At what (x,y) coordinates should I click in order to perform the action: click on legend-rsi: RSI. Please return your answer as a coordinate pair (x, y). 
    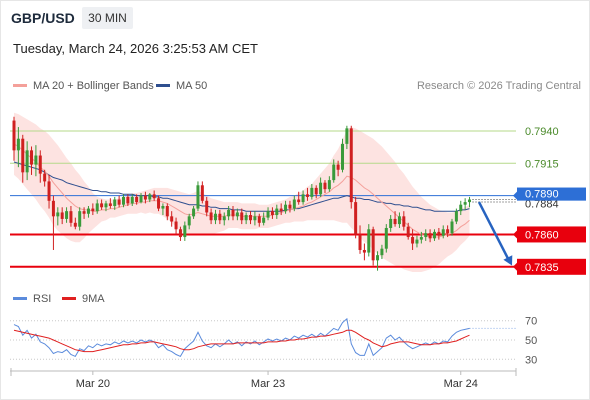
    Looking at the image, I should click on (32, 299).